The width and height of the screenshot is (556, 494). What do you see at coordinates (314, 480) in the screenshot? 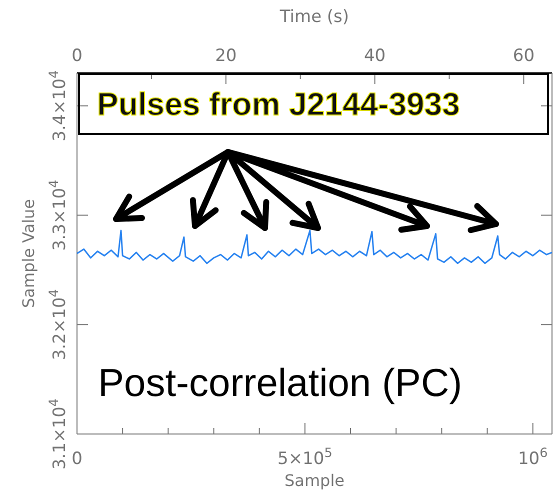
I see `x-axis-title: Sample` at bounding box center [314, 480].